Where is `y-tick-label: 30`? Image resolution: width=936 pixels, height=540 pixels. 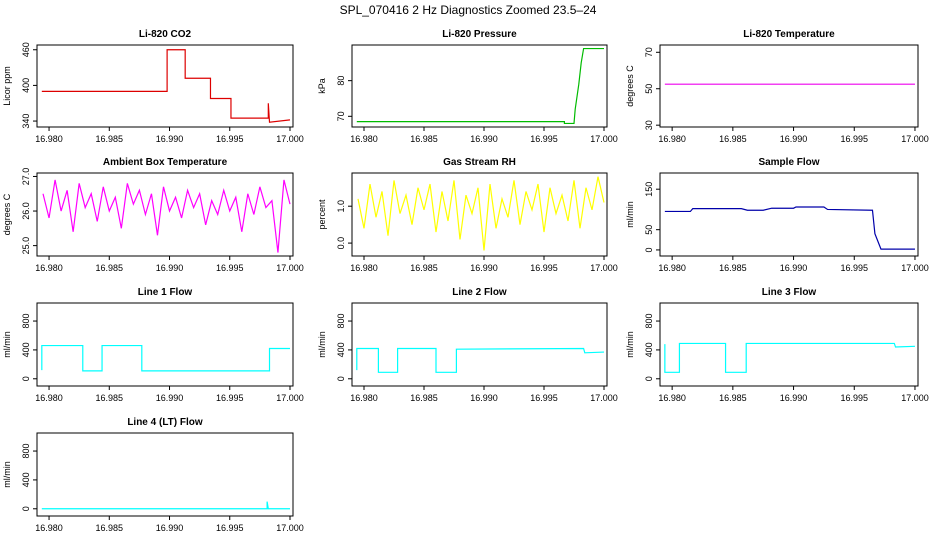
y-tick-label: 30 is located at coordinates (649, 125).